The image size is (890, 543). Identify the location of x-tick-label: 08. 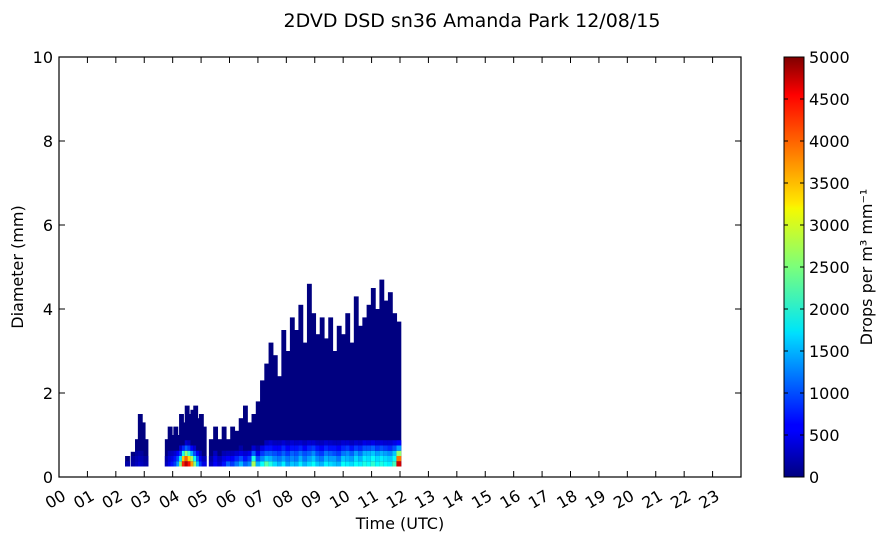
(282, 499).